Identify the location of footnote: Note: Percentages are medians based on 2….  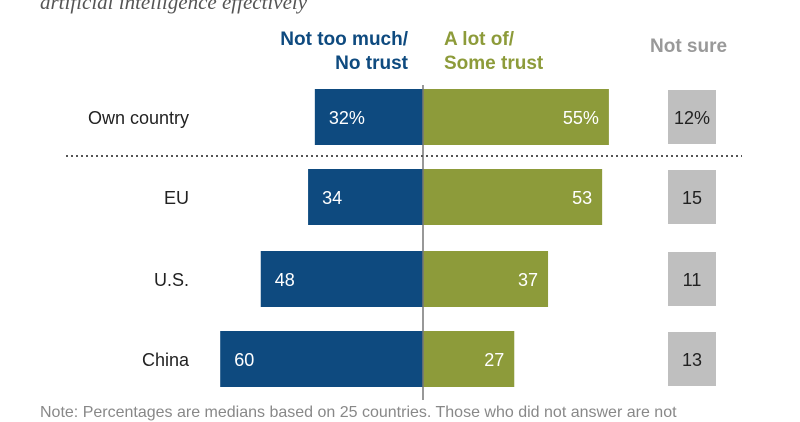
(358, 412).